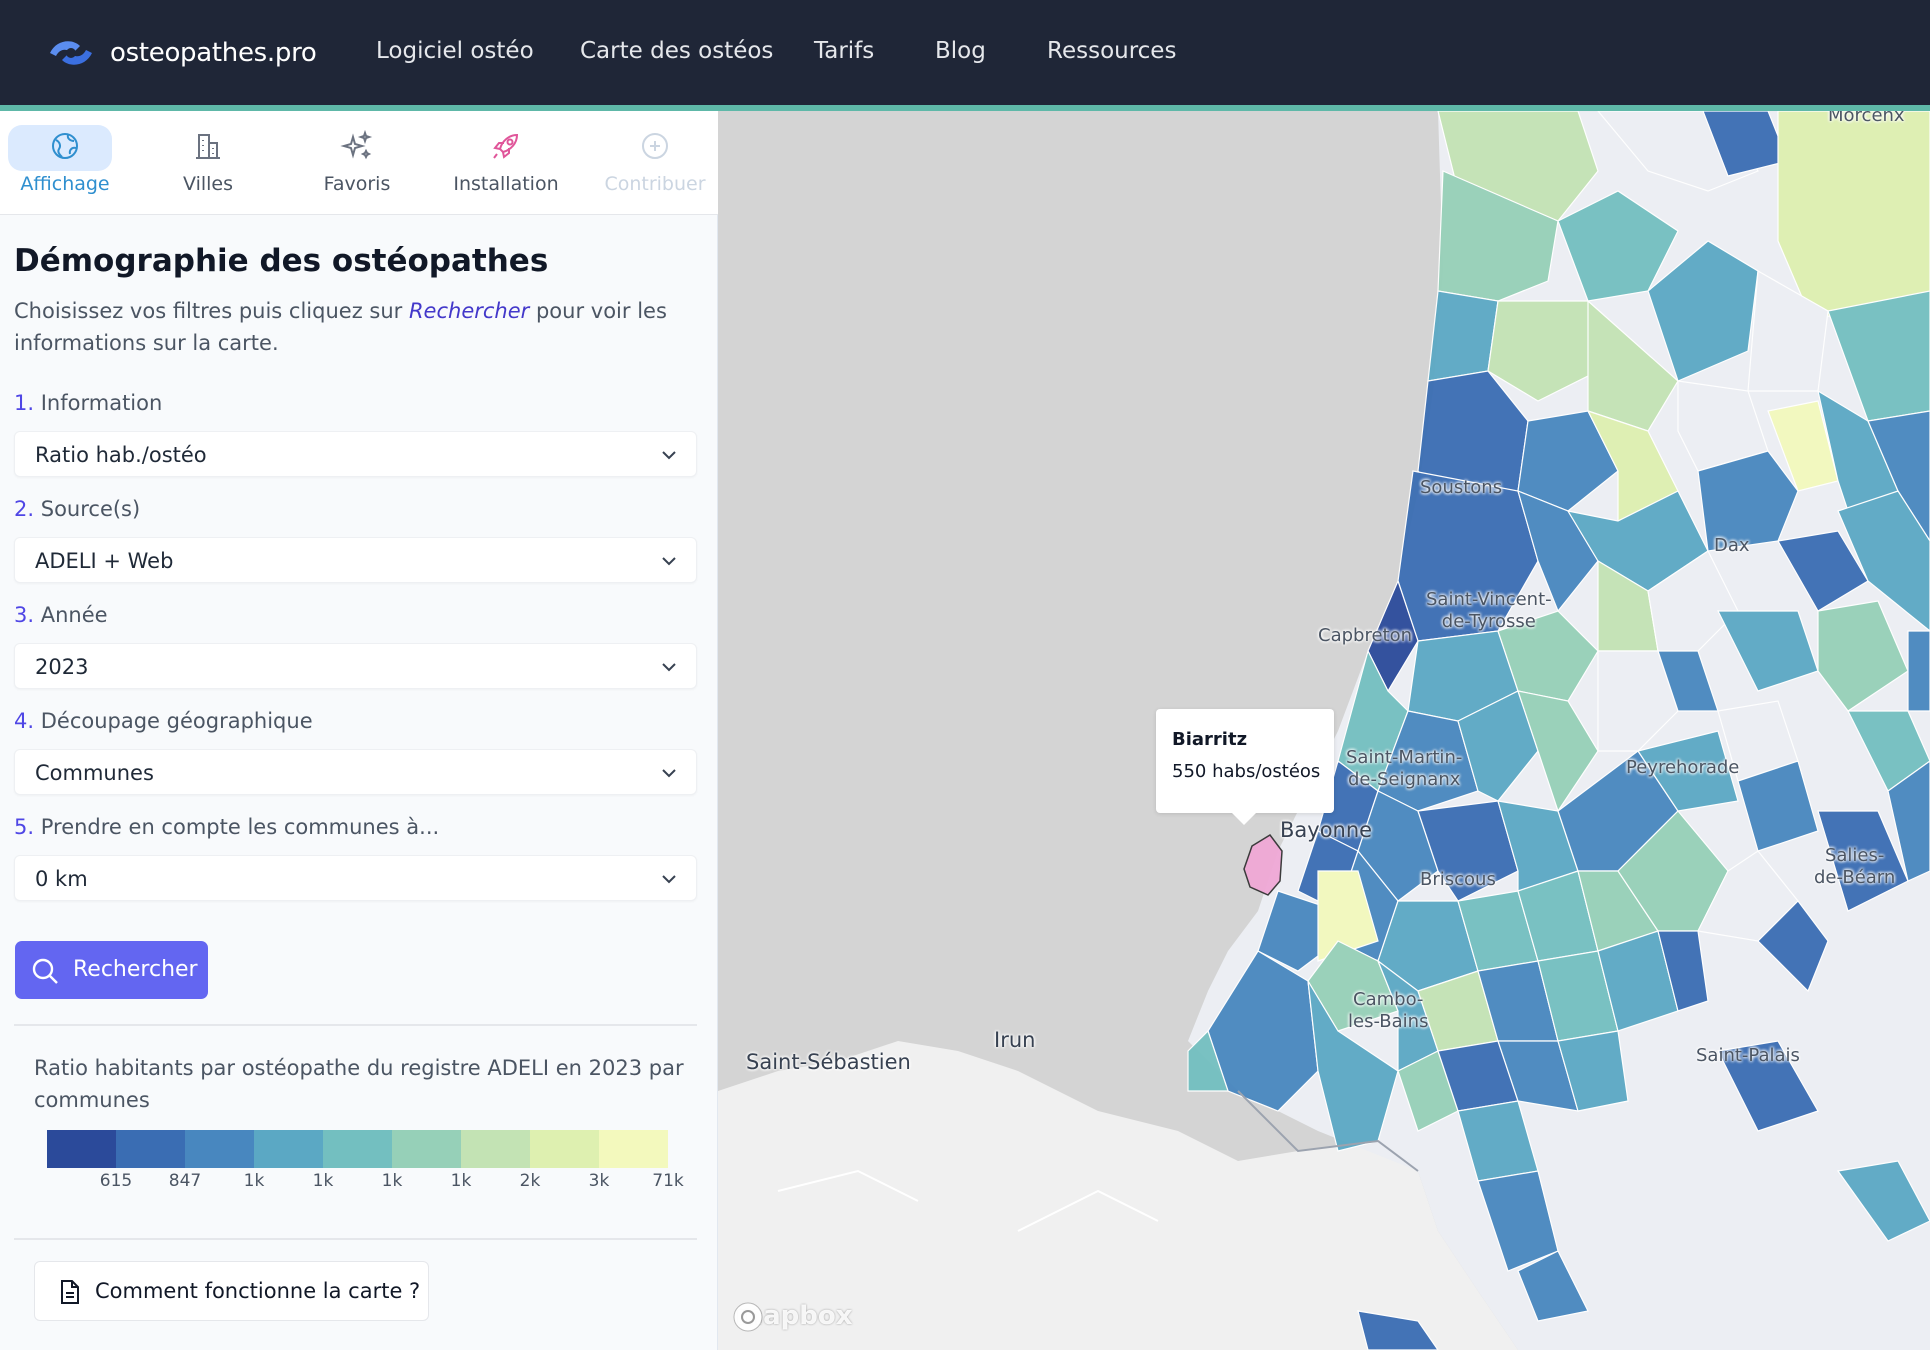 Image resolution: width=1930 pixels, height=1350 pixels. I want to click on tab-favoris: Favoris, so click(357, 168).